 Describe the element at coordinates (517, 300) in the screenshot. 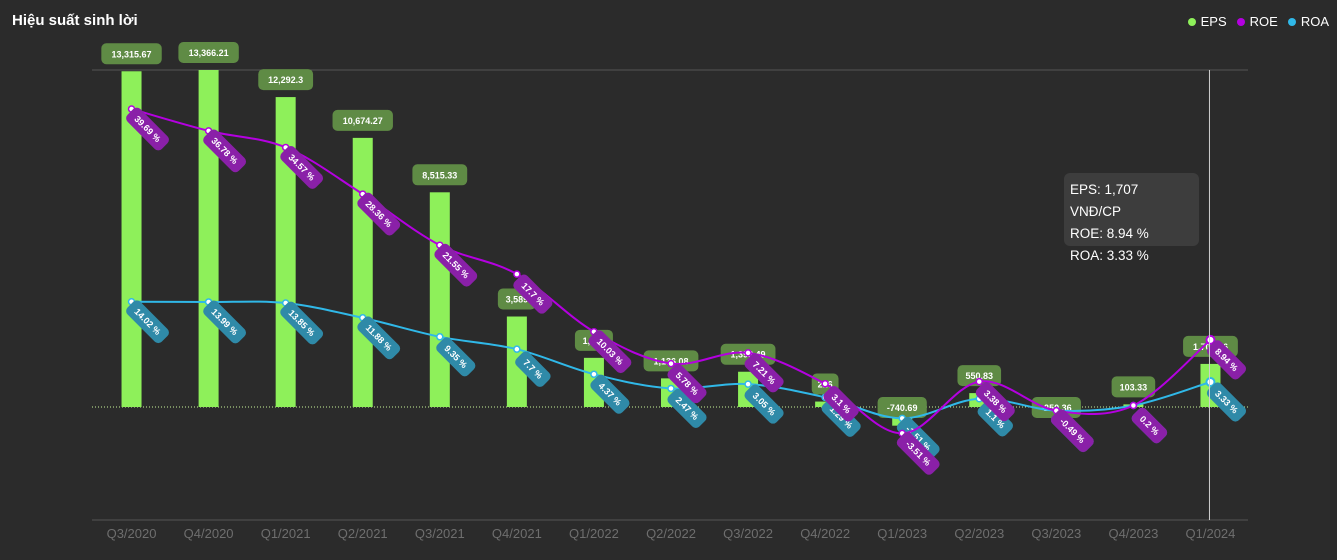

I see `eps-label-text: 3,589` at that location.